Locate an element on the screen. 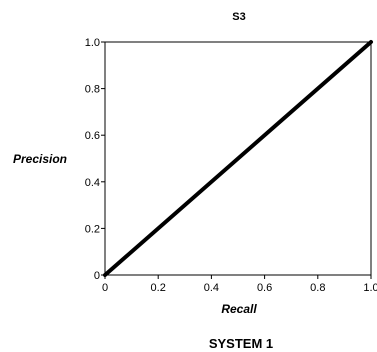 This screenshot has height=352, width=377. y-tick-label: 0 is located at coordinates (97, 276).